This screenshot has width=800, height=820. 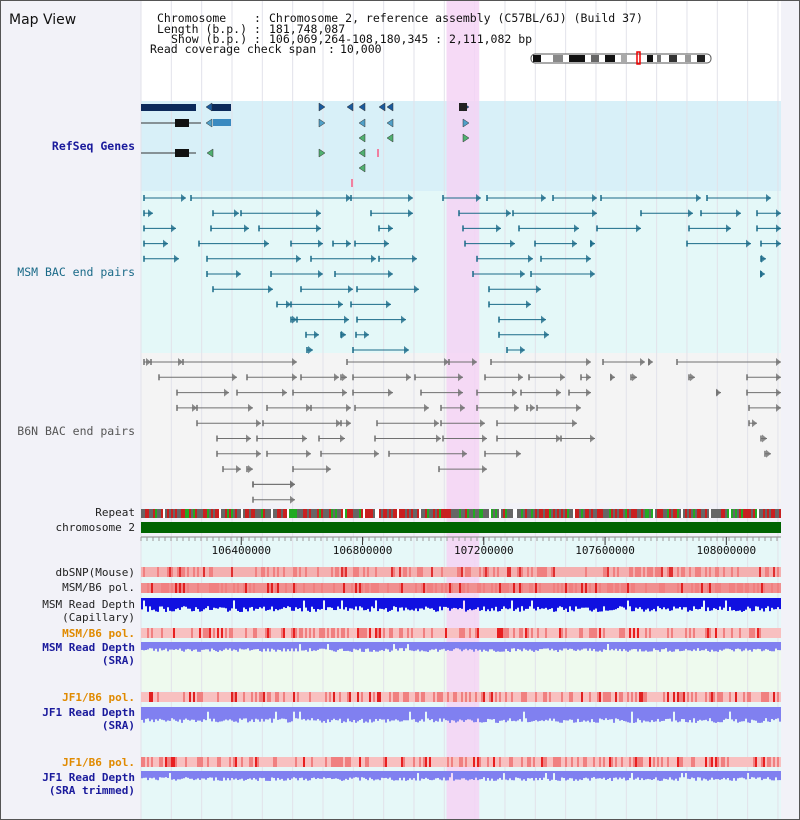 What do you see at coordinates (462, 431) in the screenshot?
I see `b6n-bac-track` at bounding box center [462, 431].